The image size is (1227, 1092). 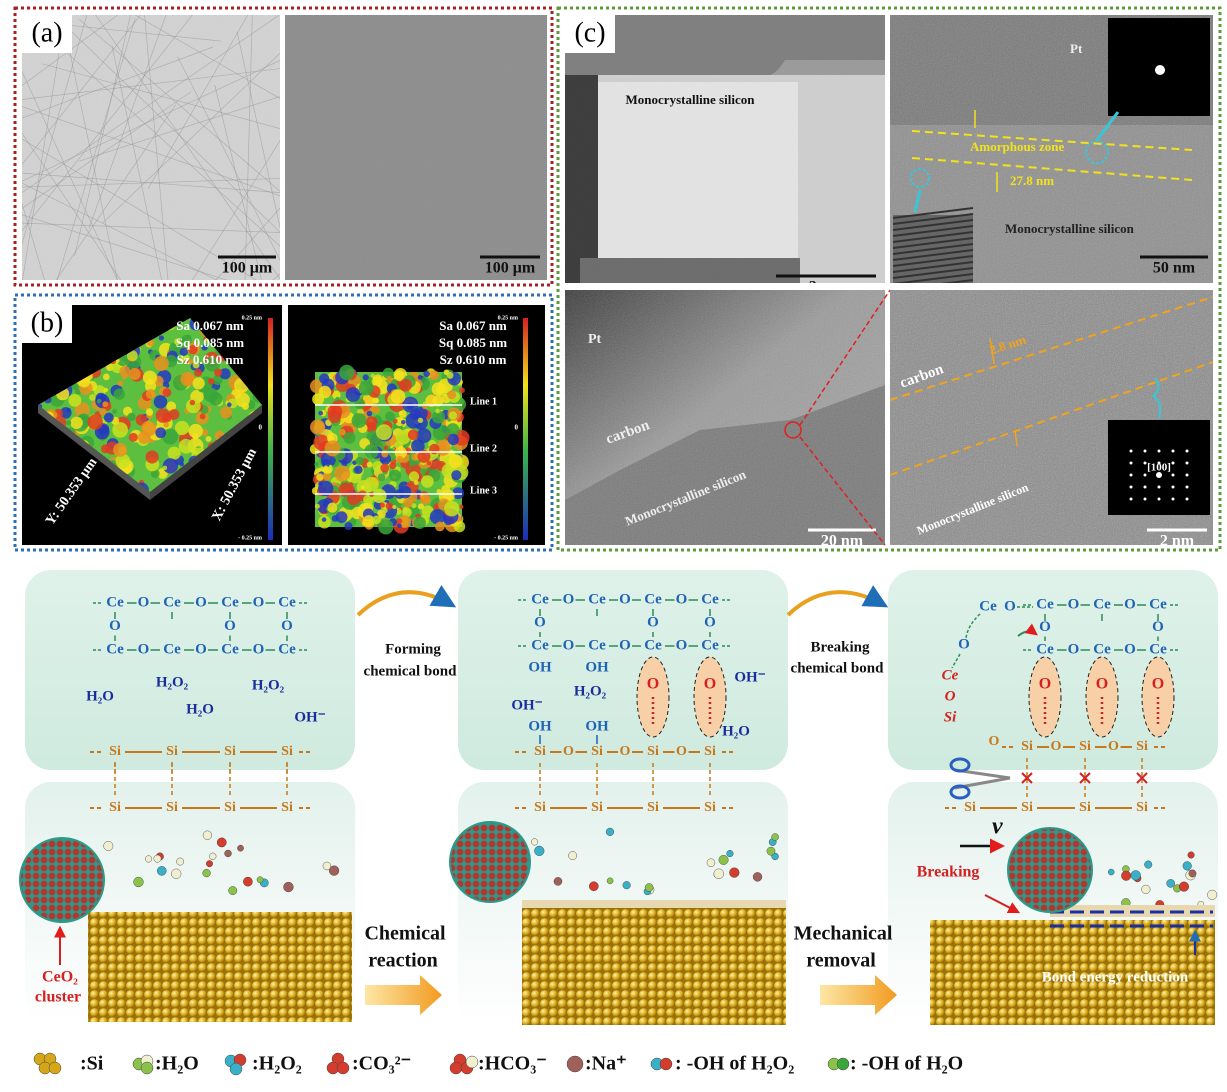 What do you see at coordinates (1174, 268) in the screenshot?
I see `label: 50 nm` at bounding box center [1174, 268].